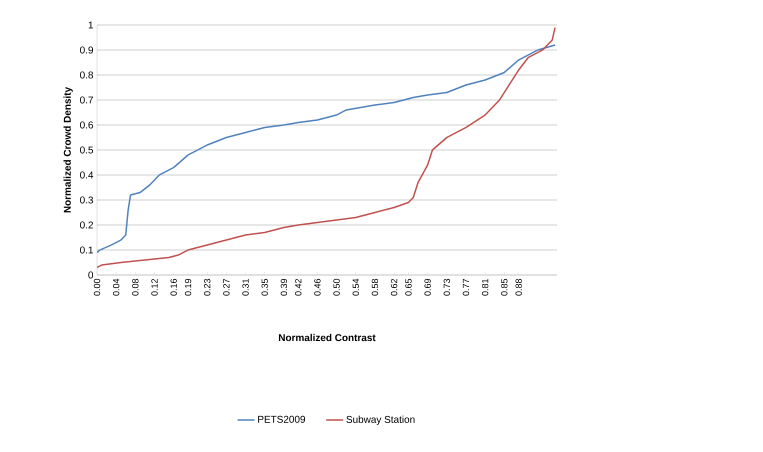 This screenshot has width=763, height=452. What do you see at coordinates (298, 287) in the screenshot?
I see `x-tick-label: 0.42` at bounding box center [298, 287].